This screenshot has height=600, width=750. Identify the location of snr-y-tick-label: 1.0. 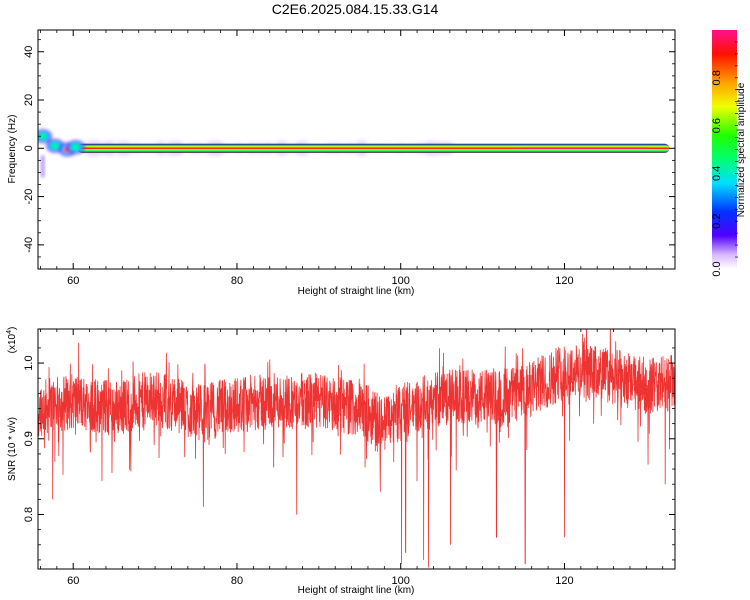
(29, 362).